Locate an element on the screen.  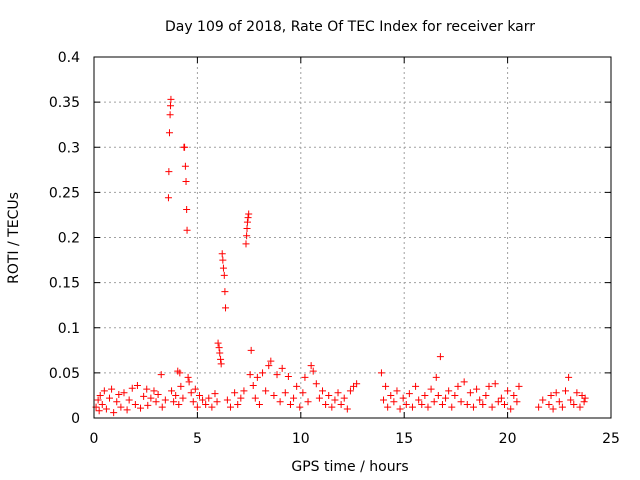
y-tick-label: 0.35 is located at coordinates (64, 103).